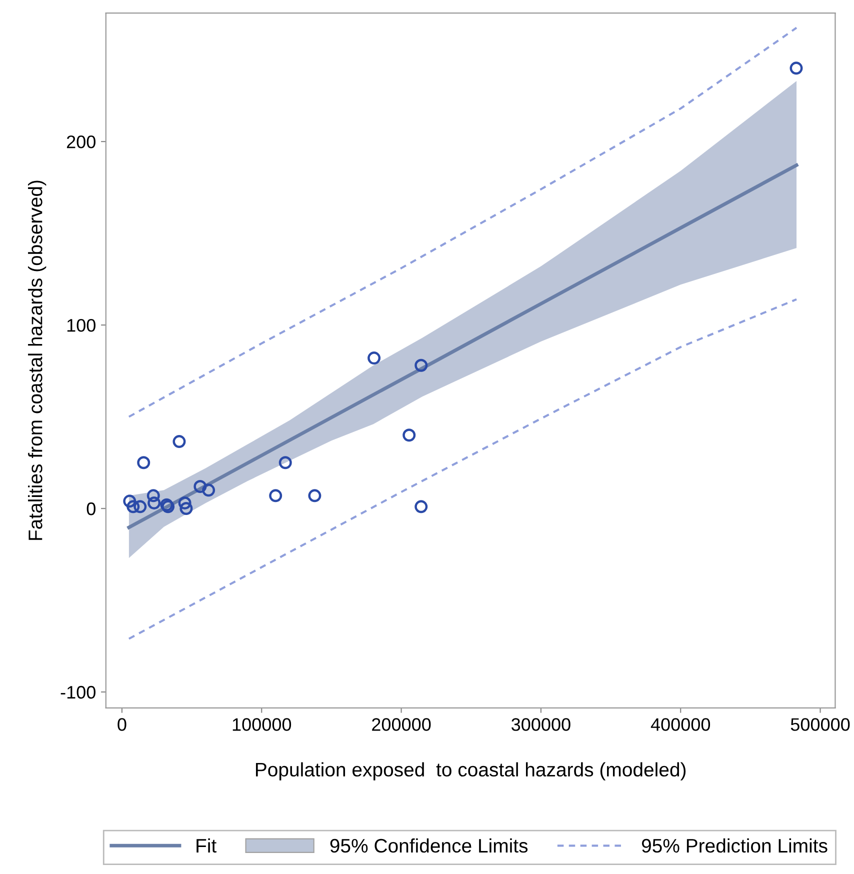 This screenshot has width=854, height=874. I want to click on y-tick-label: -100, so click(78, 692).